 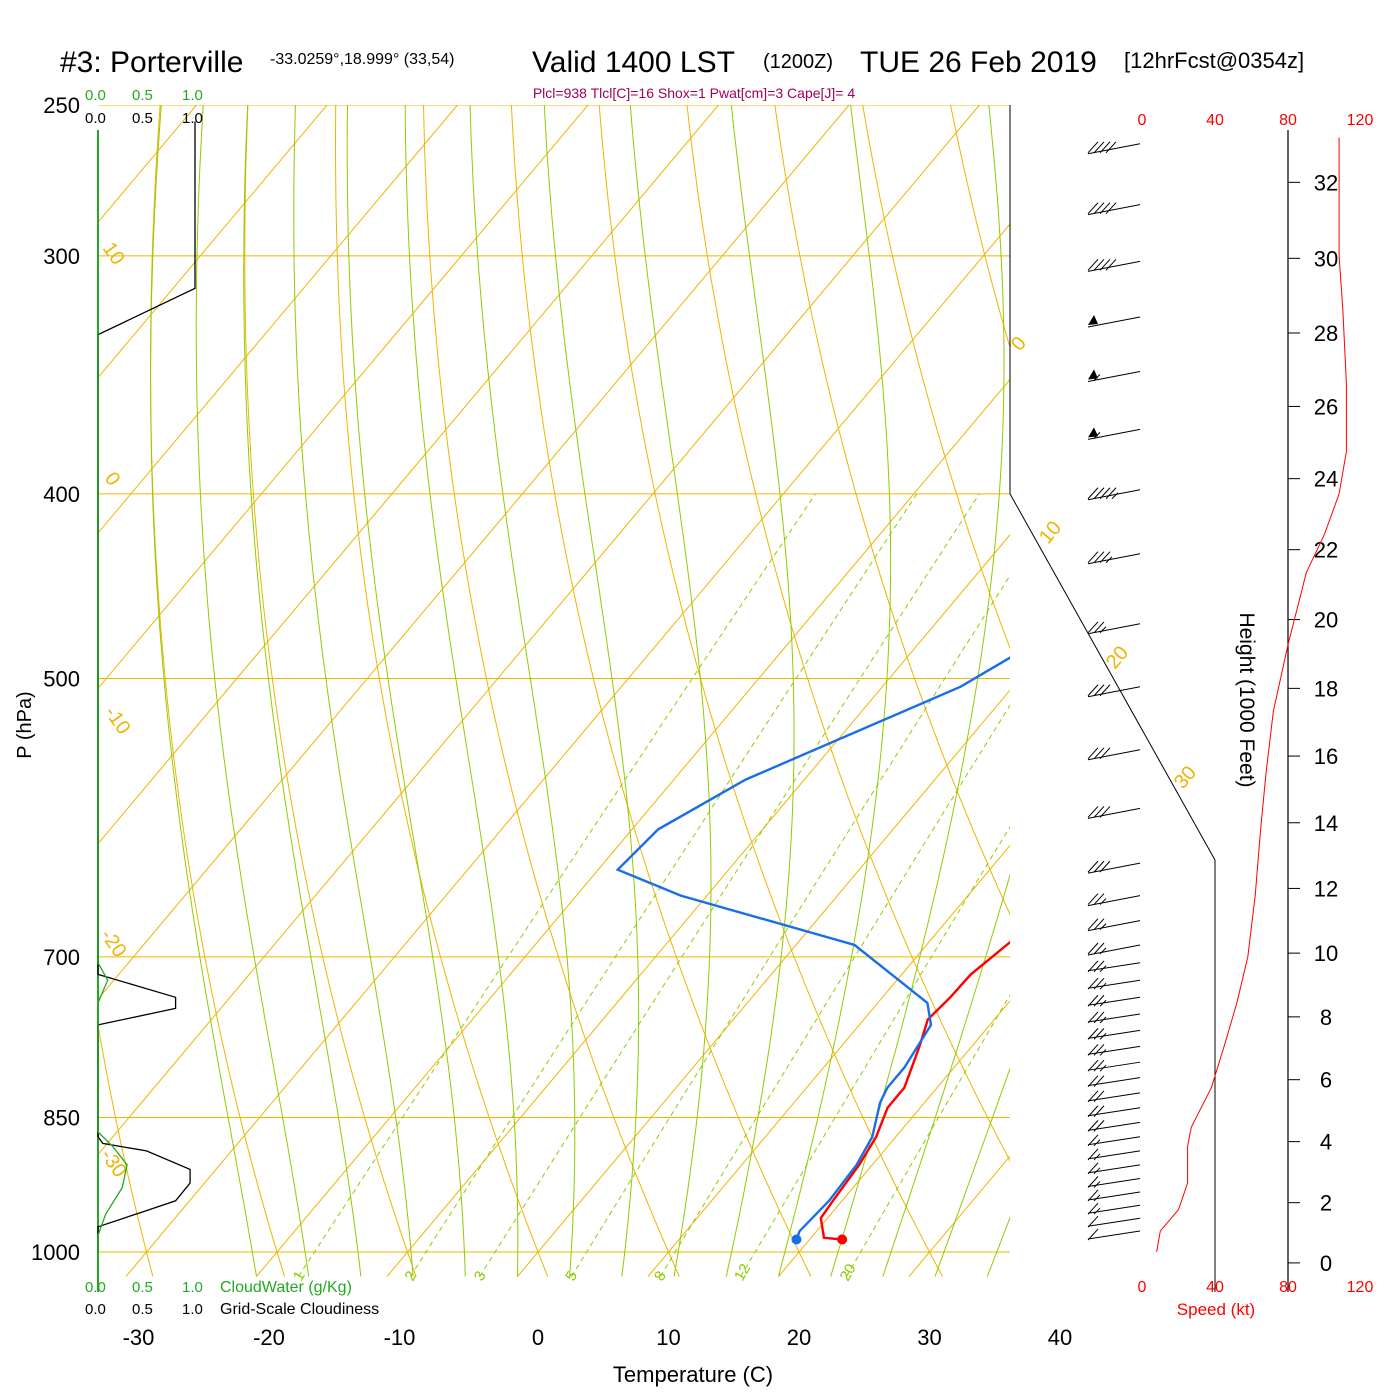 What do you see at coordinates (1326, 1203) in the screenshot?
I see `height-tick-2: 2` at bounding box center [1326, 1203].